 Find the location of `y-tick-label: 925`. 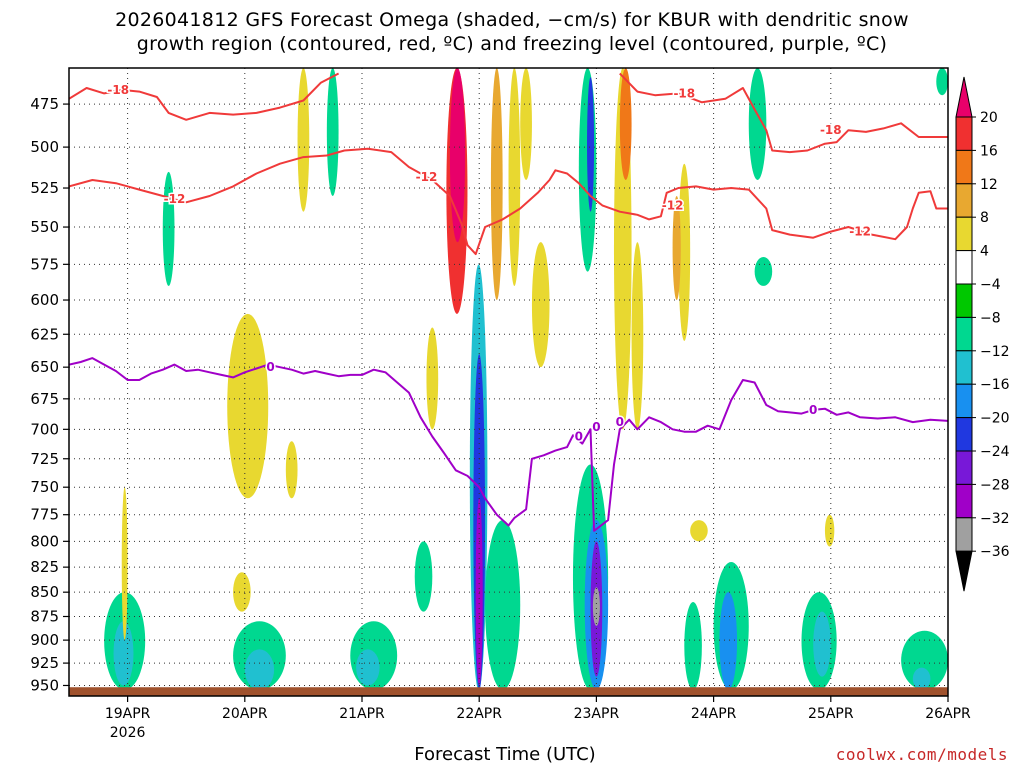

y-tick-label: 925 is located at coordinates (44, 663).